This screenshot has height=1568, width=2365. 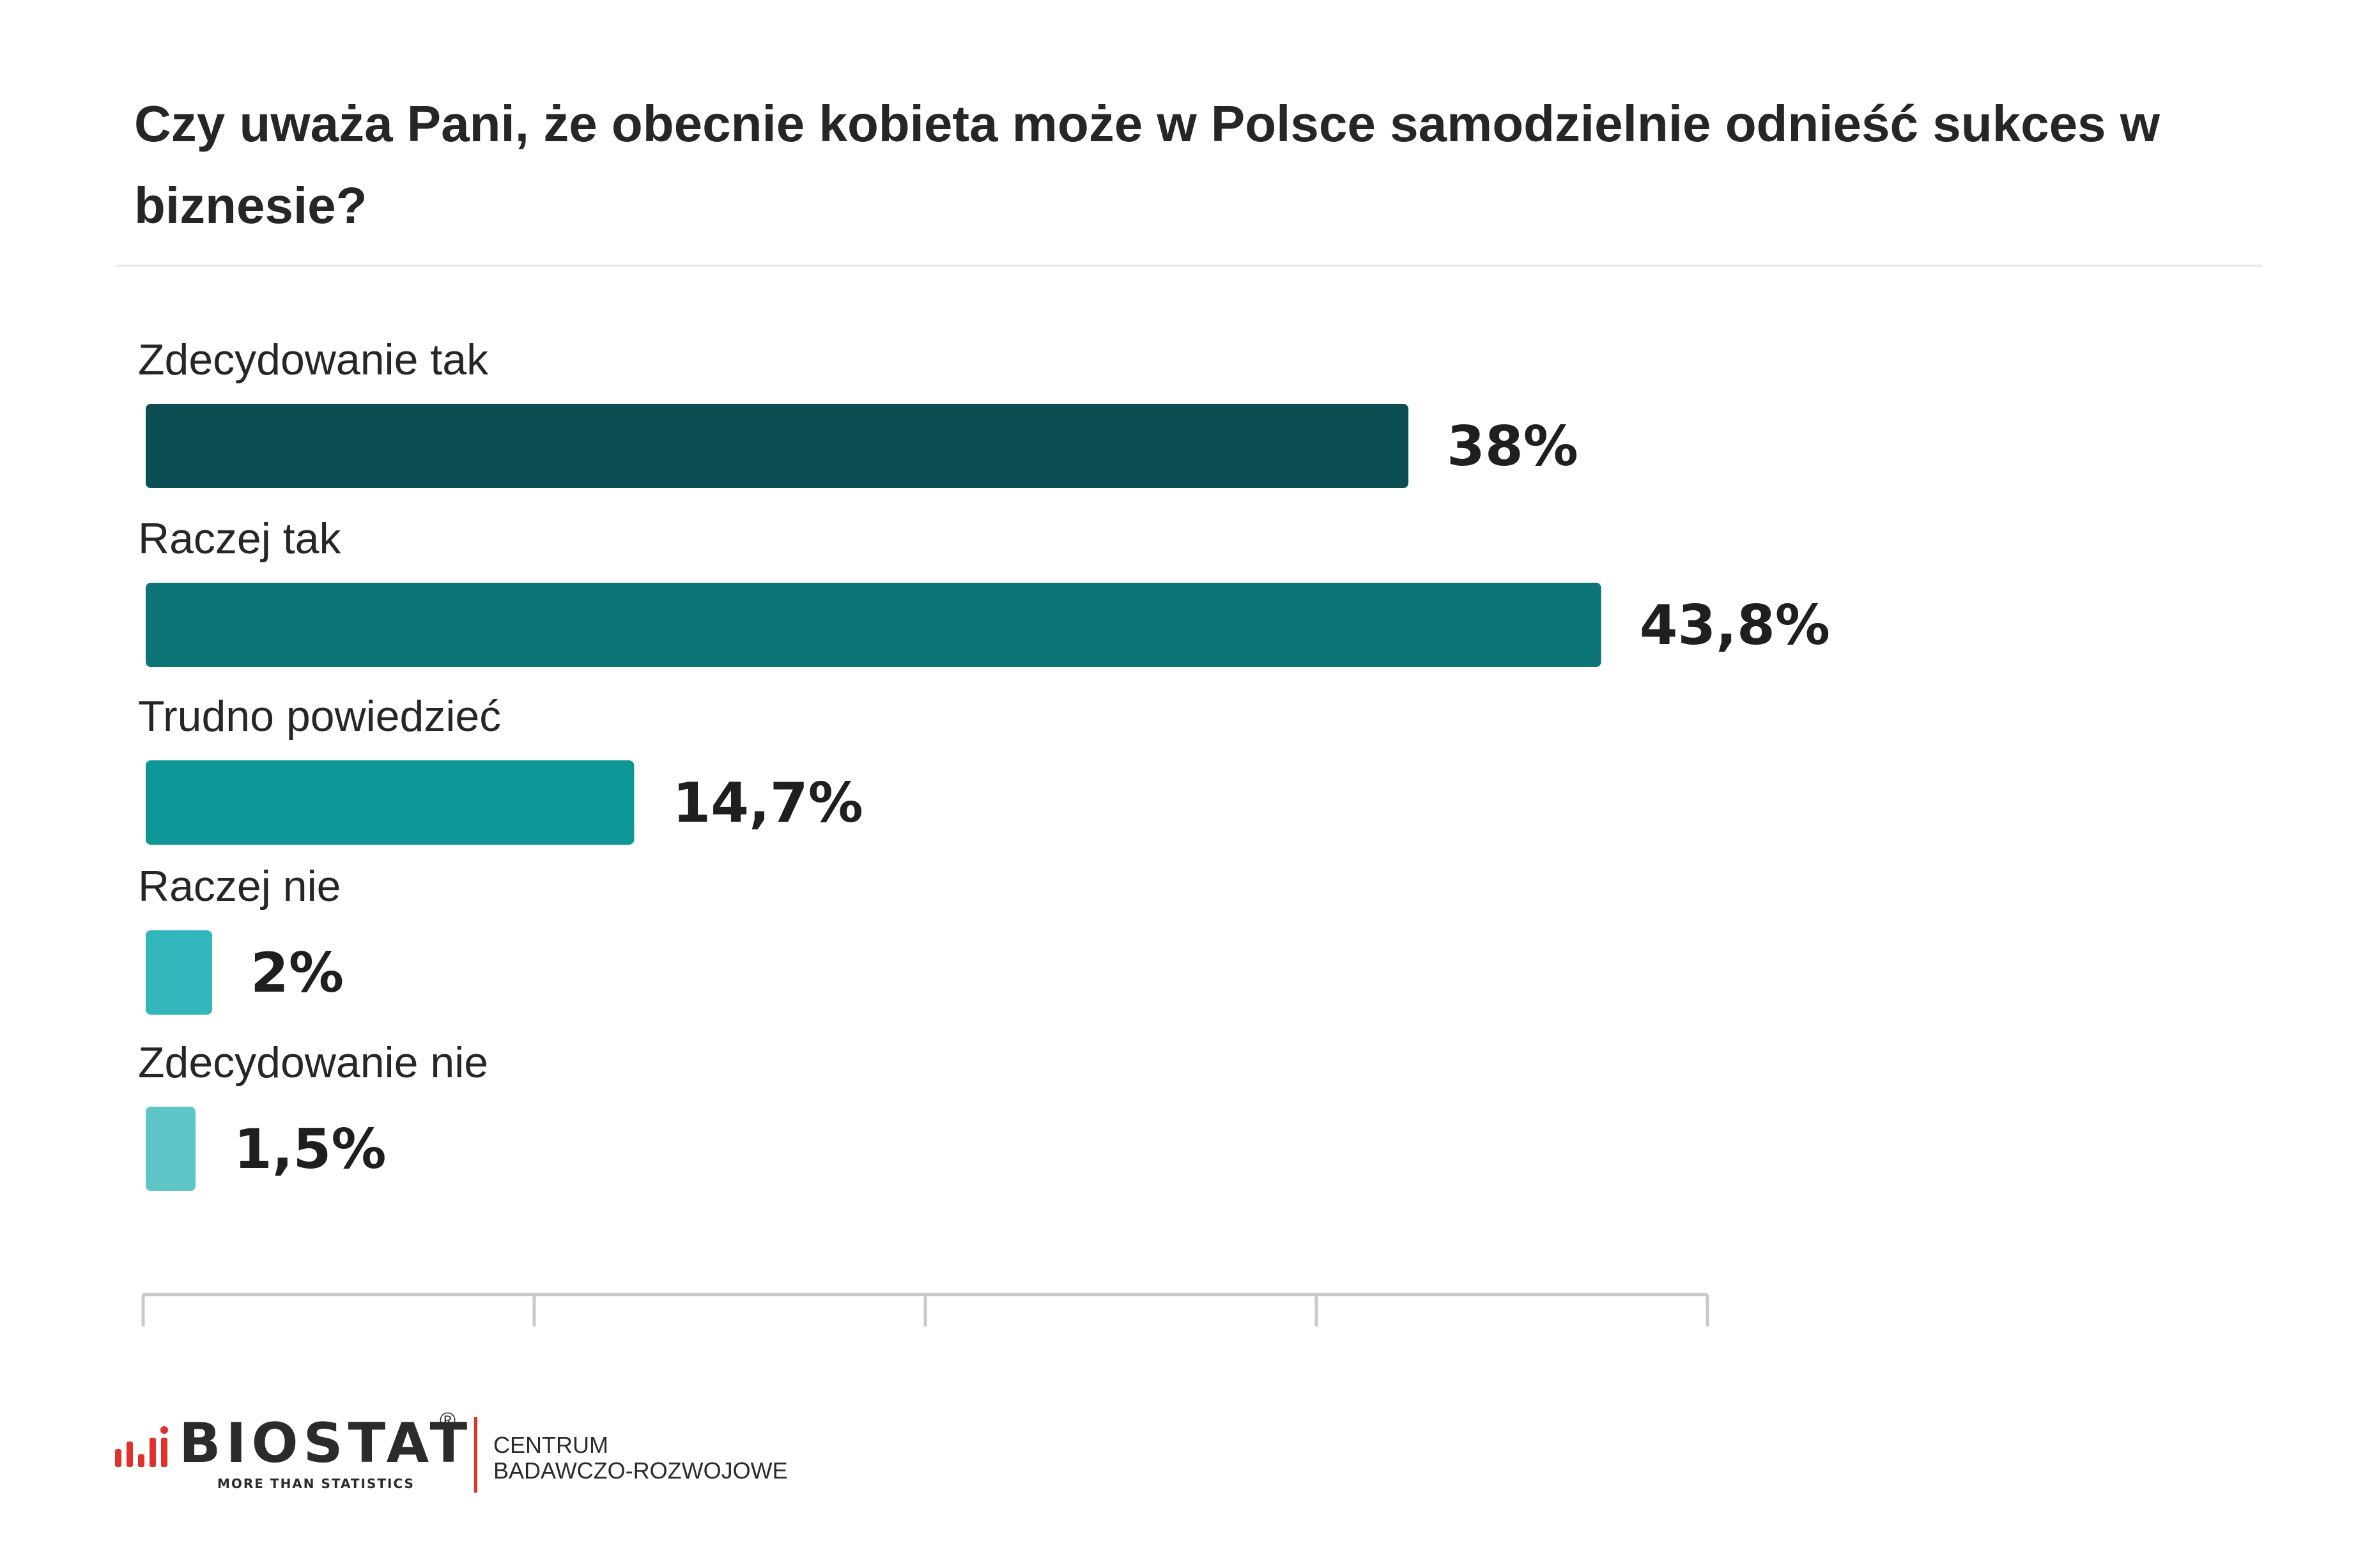 I want to click on brand-subtitle-line1: CENTRUM, so click(x=550, y=1445).